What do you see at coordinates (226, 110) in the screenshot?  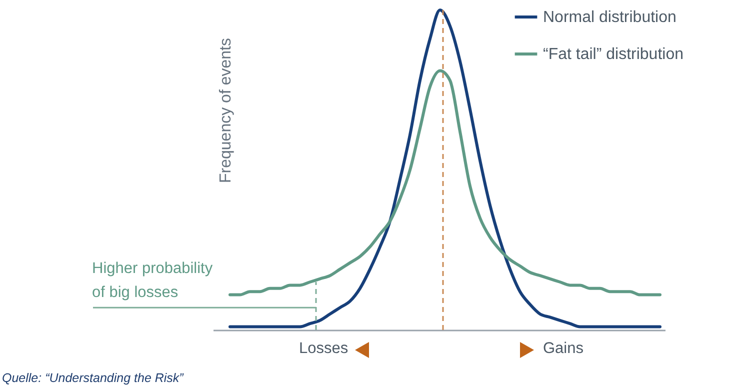 I see `y-axis-title: Frequency of events` at bounding box center [226, 110].